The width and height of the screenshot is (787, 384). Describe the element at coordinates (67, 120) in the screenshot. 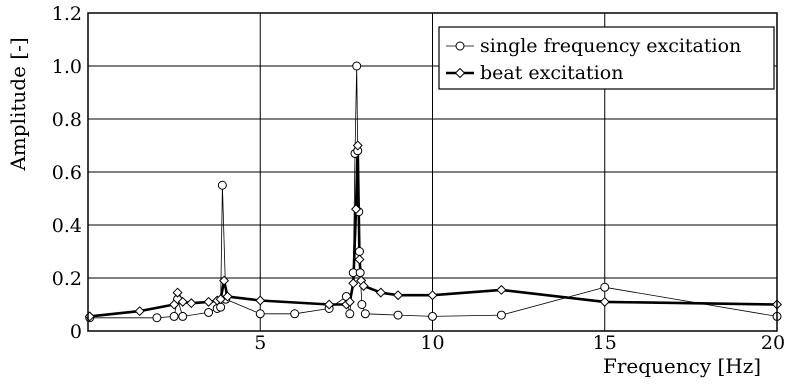

I see `y-tick-label: 0.8` at that location.